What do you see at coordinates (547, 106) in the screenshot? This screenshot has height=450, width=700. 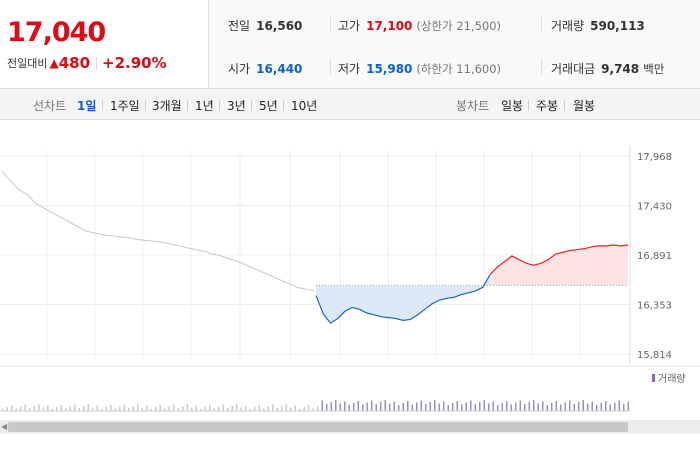 I see `candle-weekly: 주봉` at bounding box center [547, 106].